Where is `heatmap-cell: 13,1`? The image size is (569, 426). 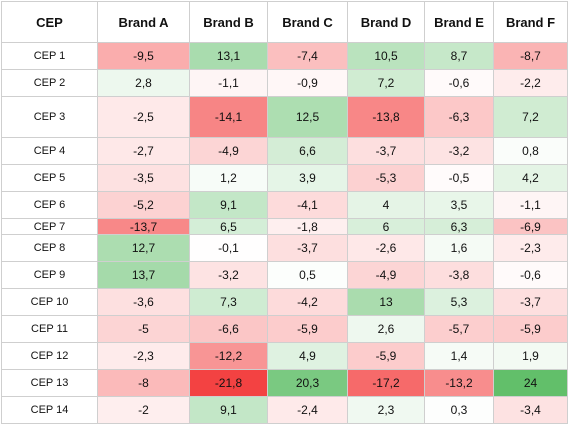
heatmap-cell: 13,1 is located at coordinates (228, 56).